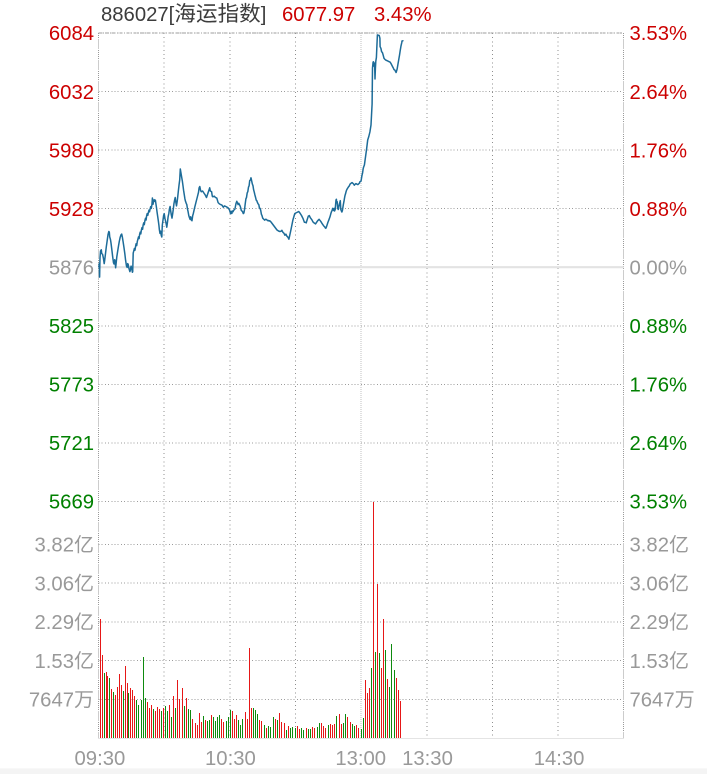 The height and width of the screenshot is (774, 707). I want to click on svg-text: 5928, so click(71, 210).